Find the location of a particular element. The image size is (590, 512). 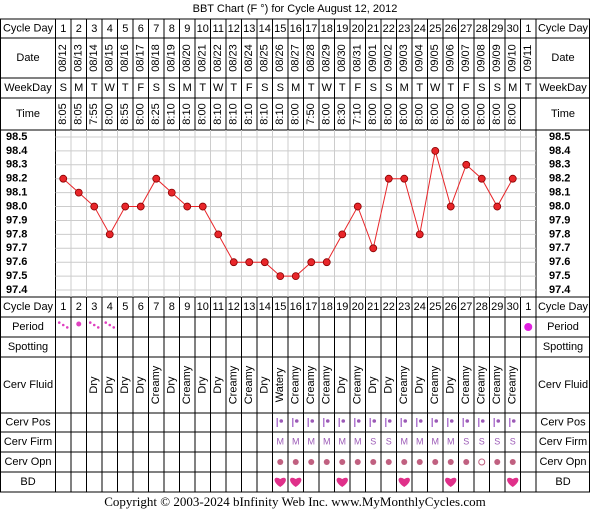

row-label: Cerv Firm is located at coordinates (28, 442).